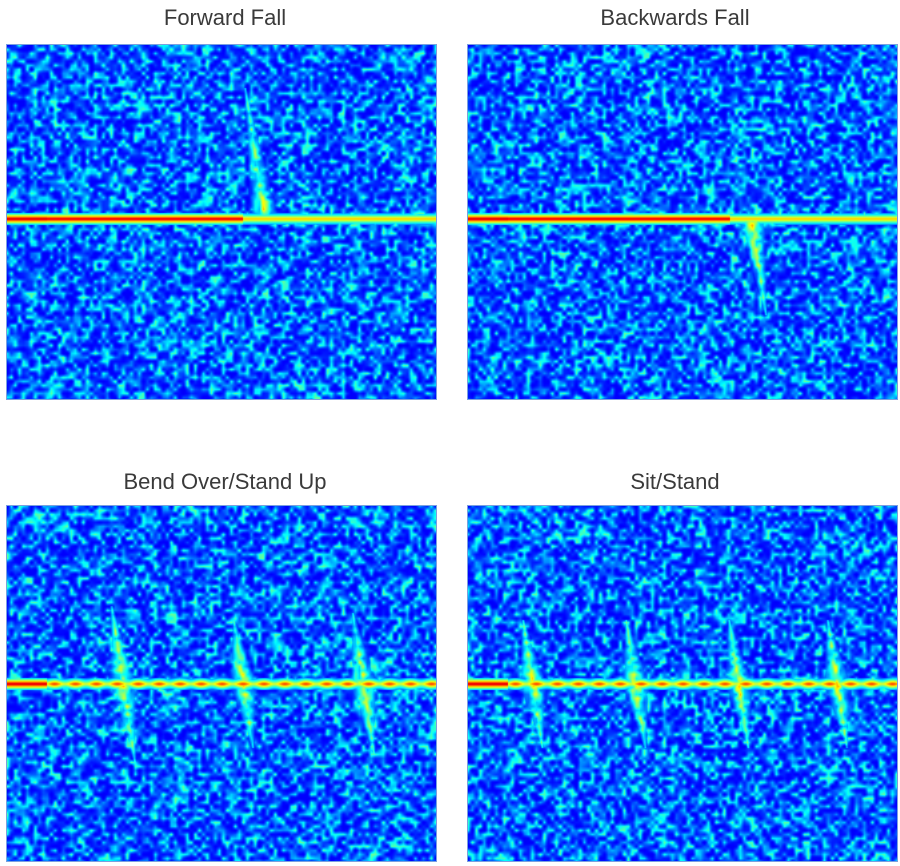  I want to click on panel-title: Backwards Fall, so click(675, 17).